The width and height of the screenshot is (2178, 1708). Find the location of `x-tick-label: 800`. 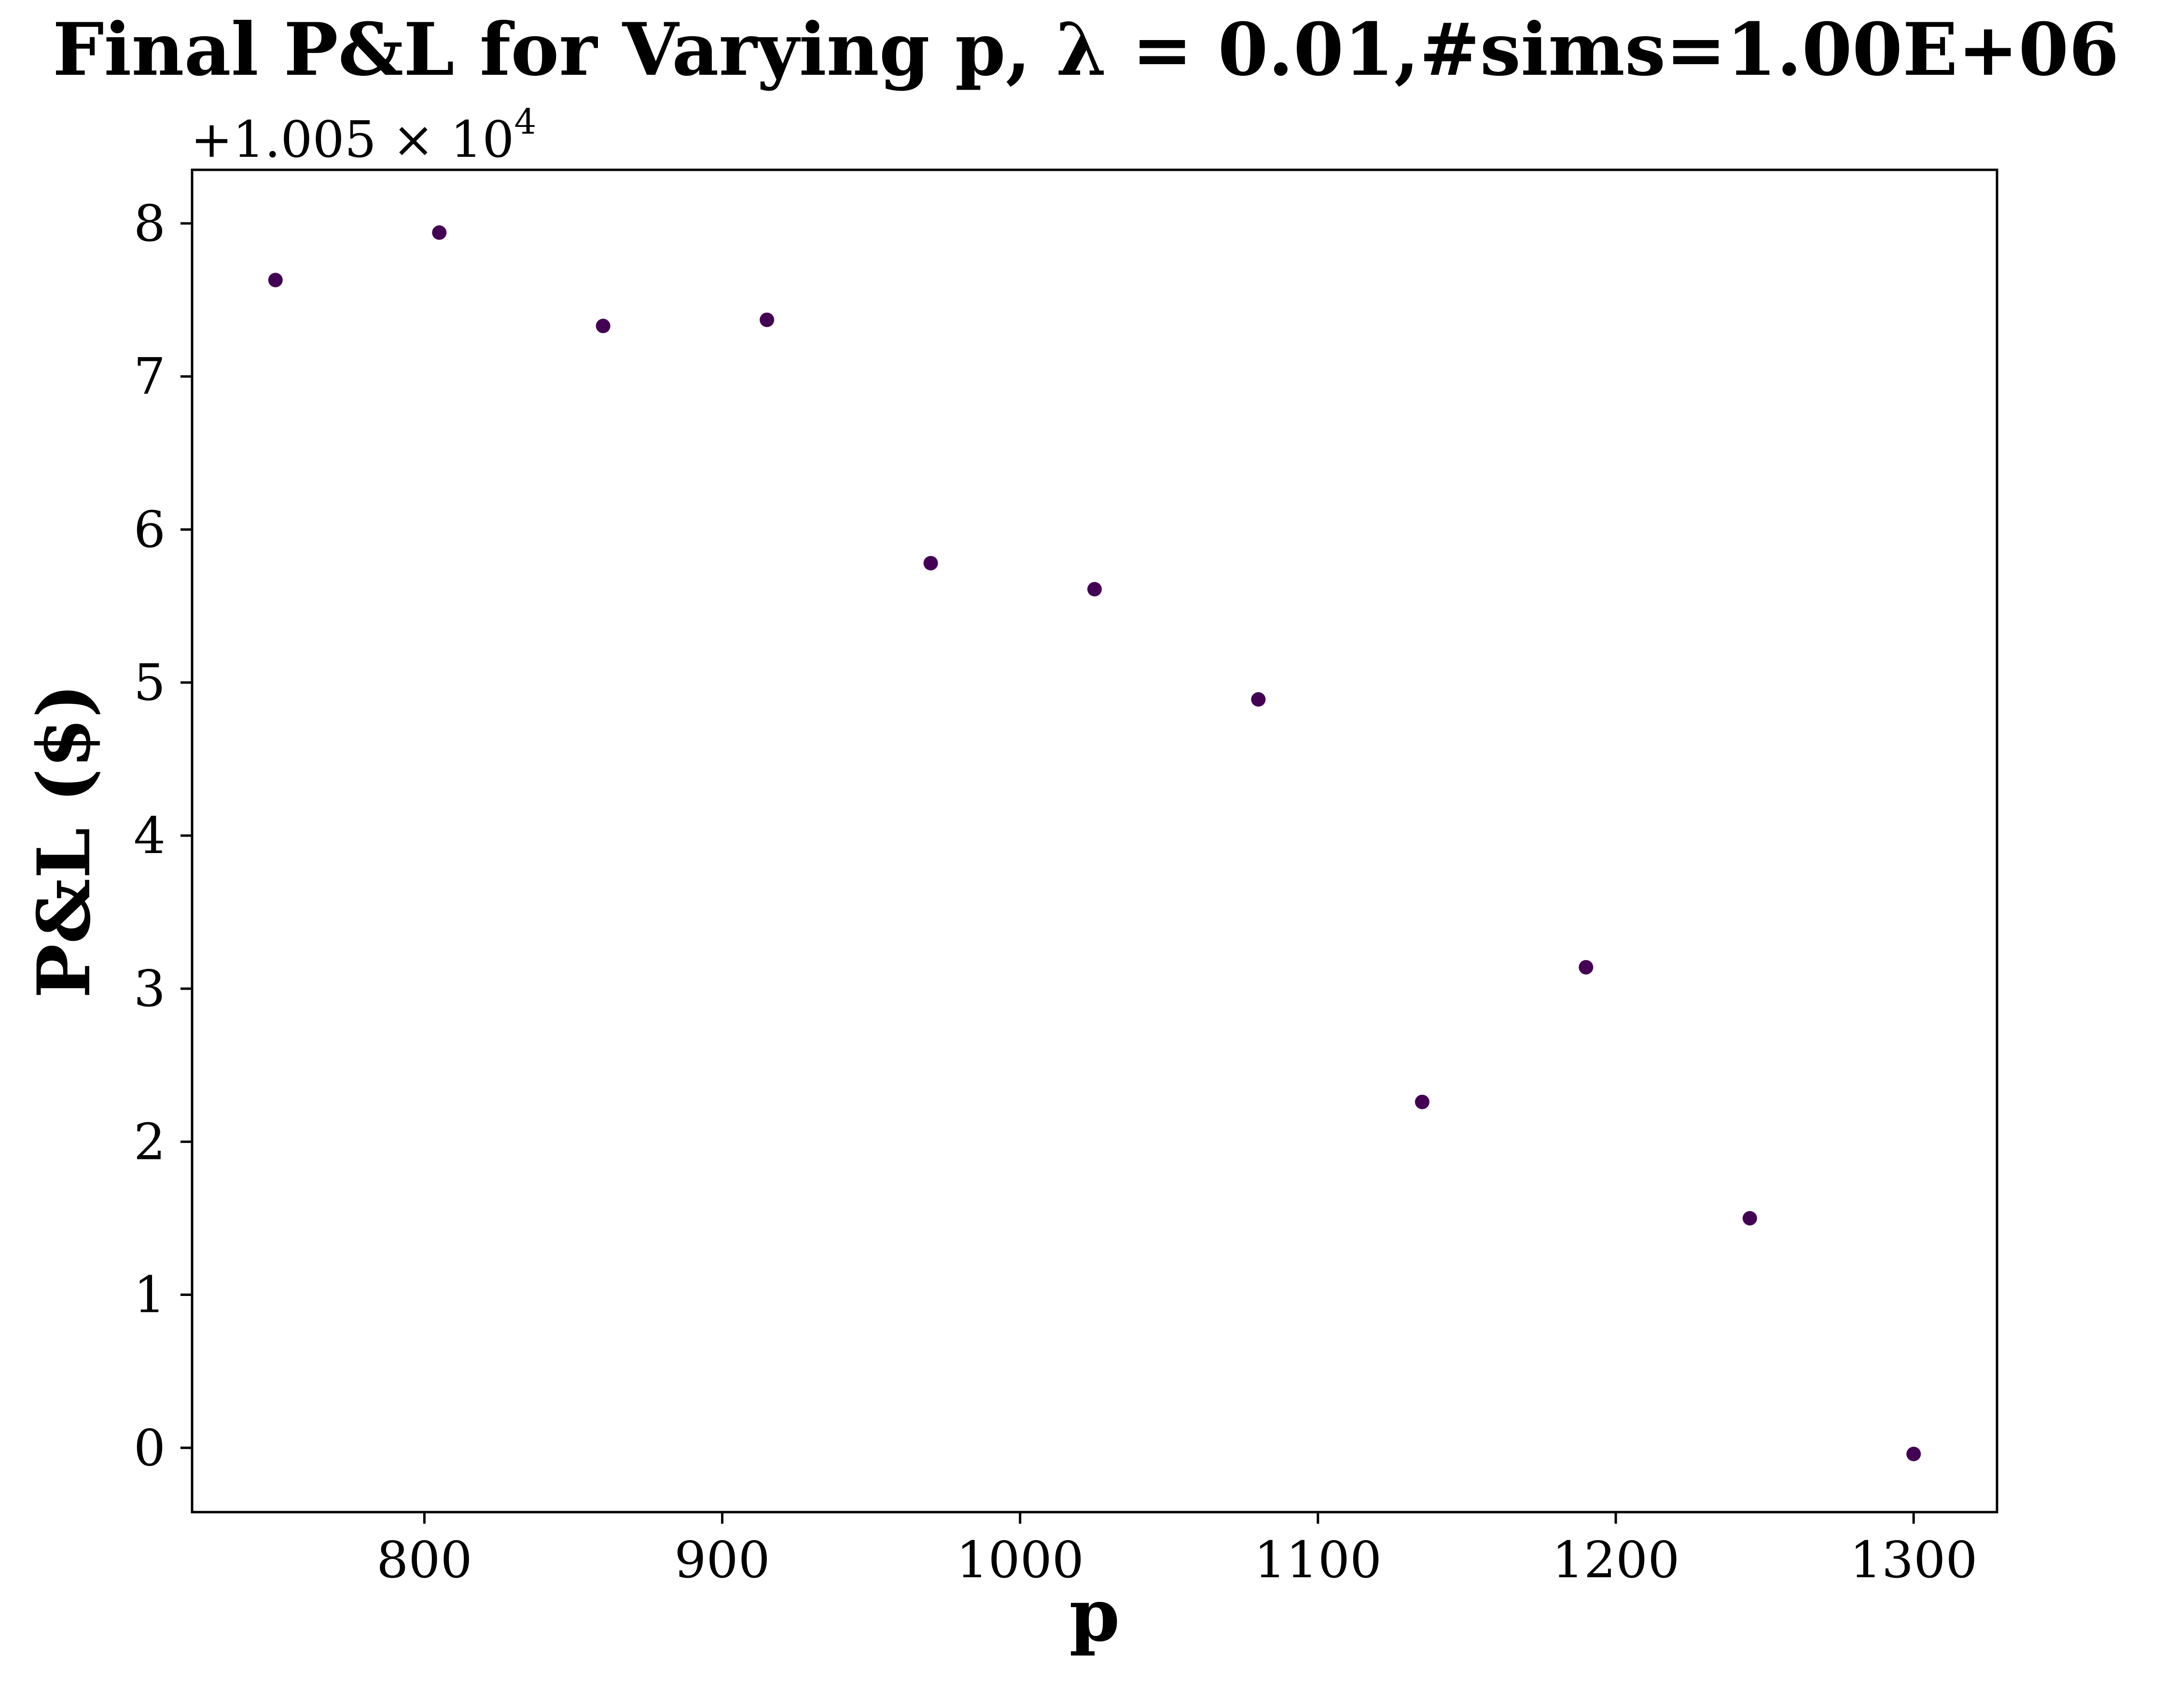

x-tick-label: 800 is located at coordinates (424, 1559).